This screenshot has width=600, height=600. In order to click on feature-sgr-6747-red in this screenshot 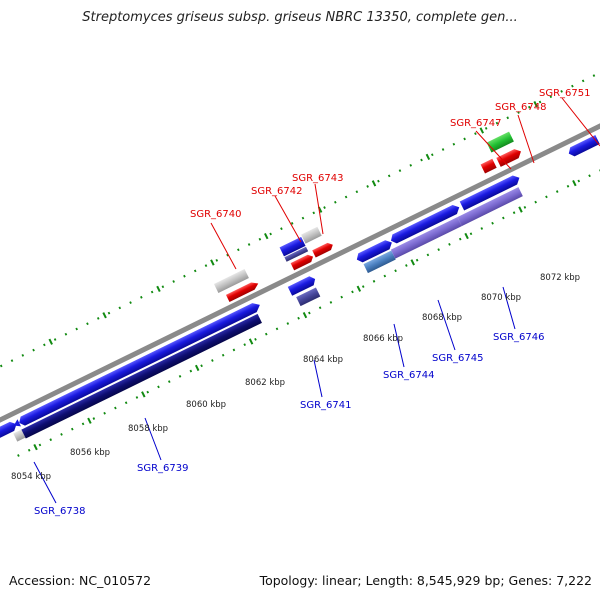, I will do `click(488, 166)`.